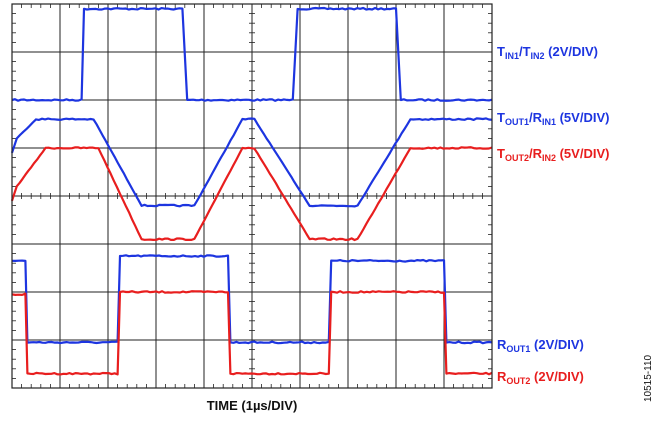 Image resolution: width=664 pixels, height=423 pixels. Describe the element at coordinates (548, 52) in the screenshot. I see `trace-label-1: TIN1/TIN2 (2V/DIV)` at that location.